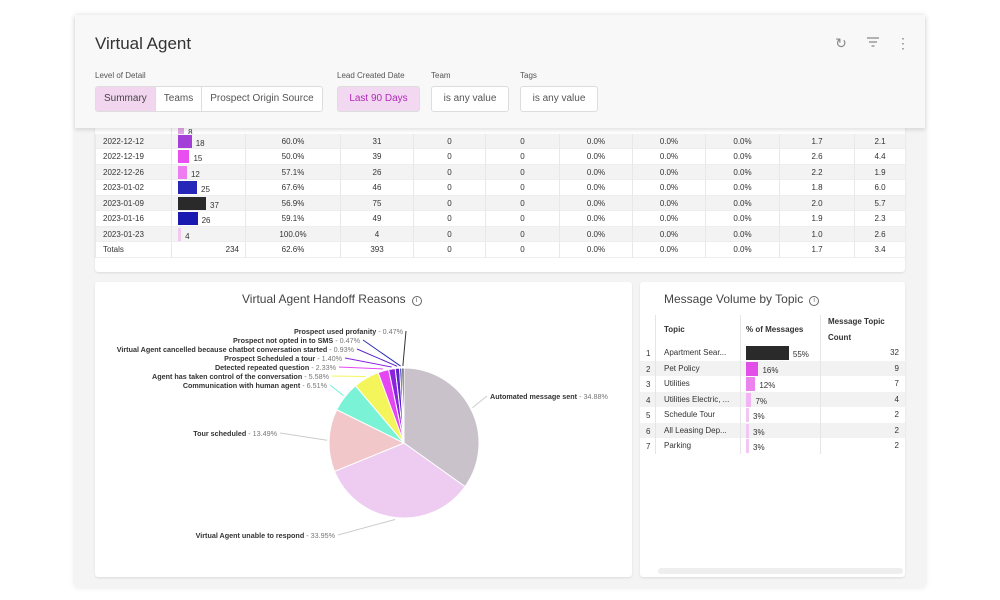 This screenshot has height=600, width=1000. Describe the element at coordinates (123, 218) in the screenshot. I see `cell-value: 2023-01-16` at that location.